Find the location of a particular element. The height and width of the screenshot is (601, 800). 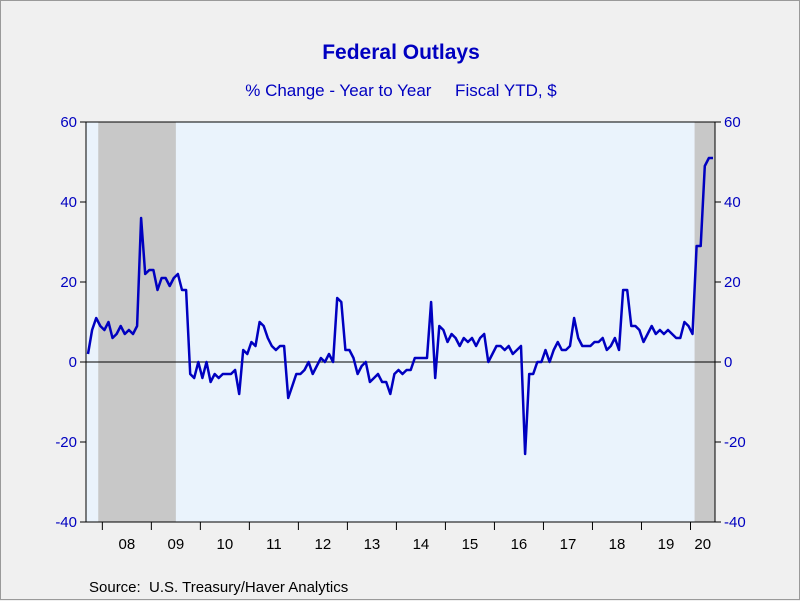

y-tick-label-right: 20 is located at coordinates (732, 282).